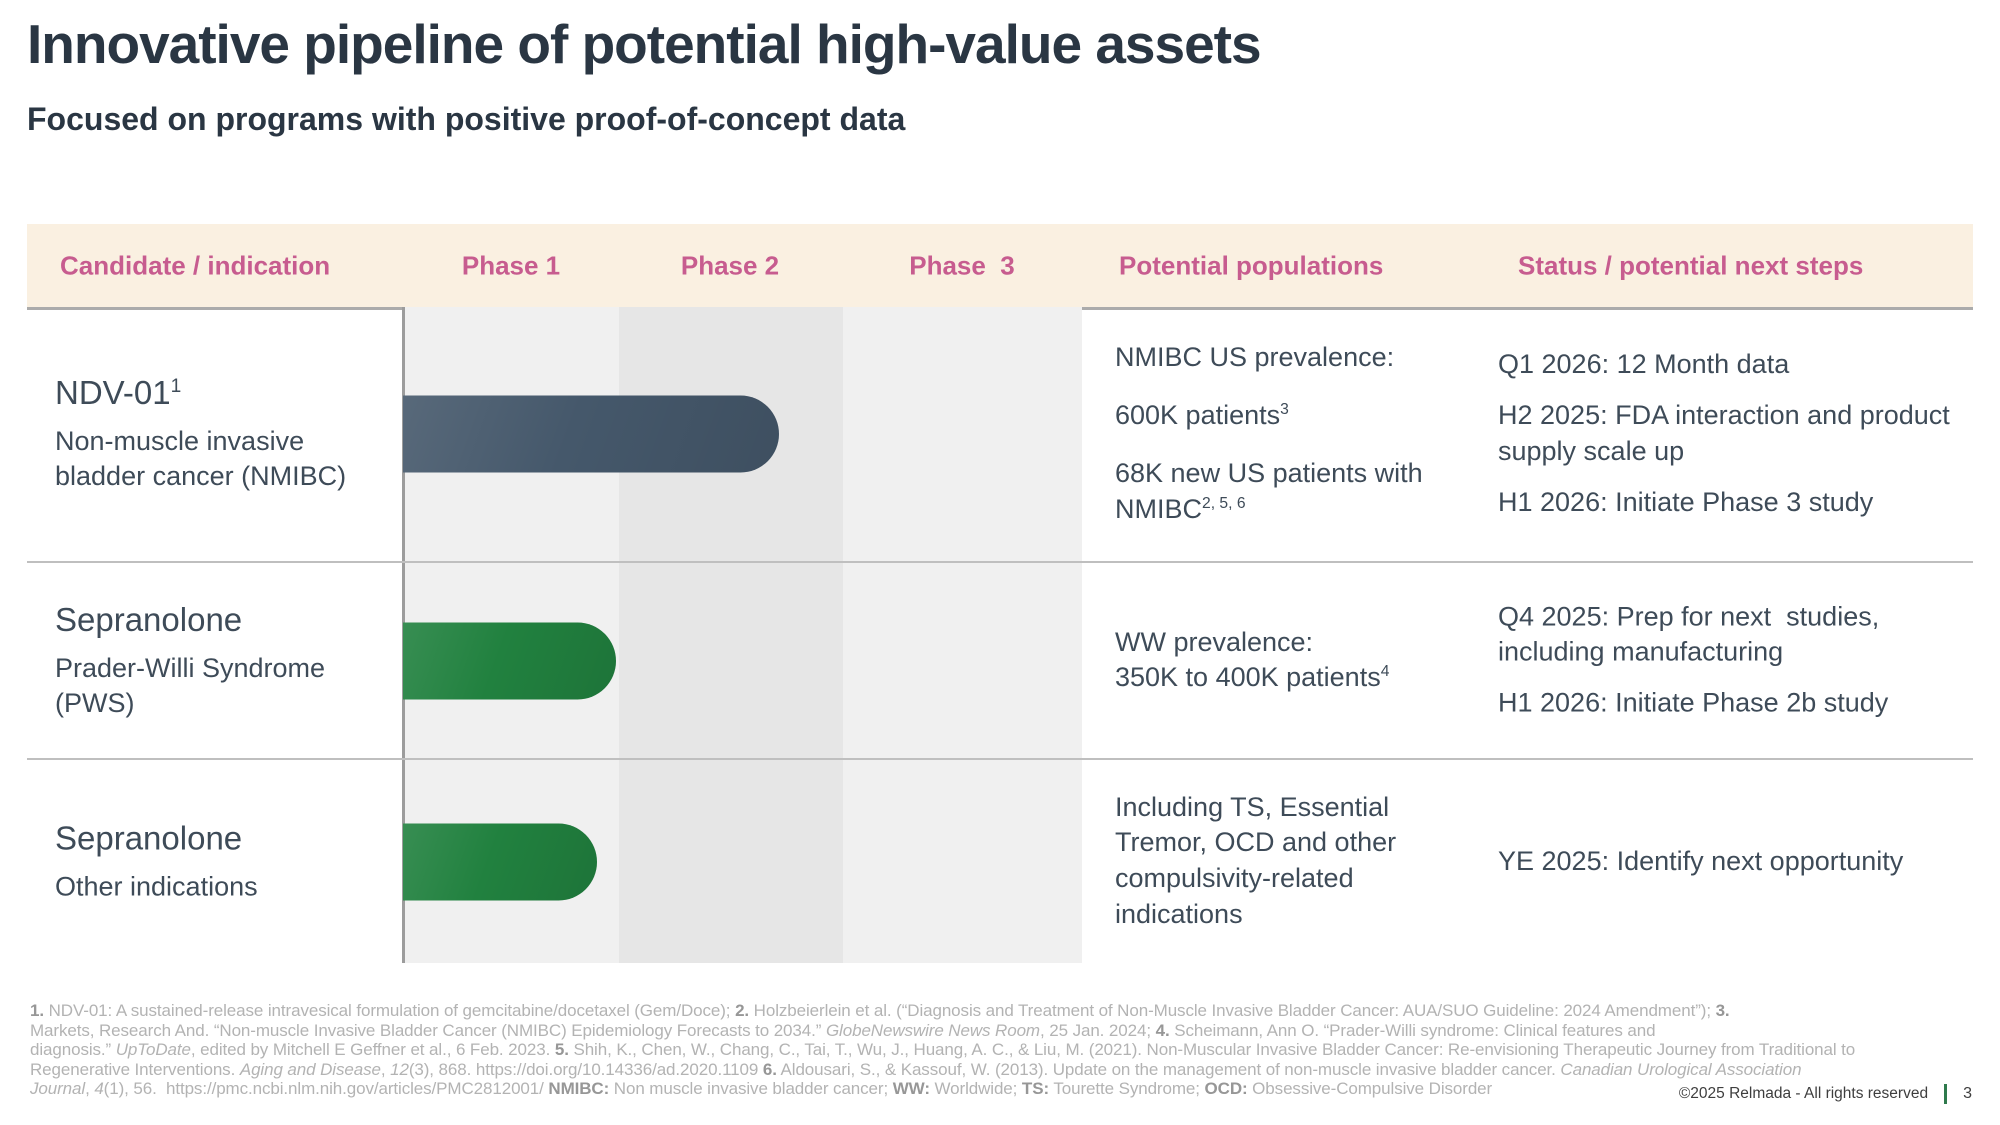 The height and width of the screenshot is (1125, 2000). Describe the element at coordinates (190, 685) in the screenshot. I see `candidate-indication: Prader-Willi Syndrome (PWS)` at that location.